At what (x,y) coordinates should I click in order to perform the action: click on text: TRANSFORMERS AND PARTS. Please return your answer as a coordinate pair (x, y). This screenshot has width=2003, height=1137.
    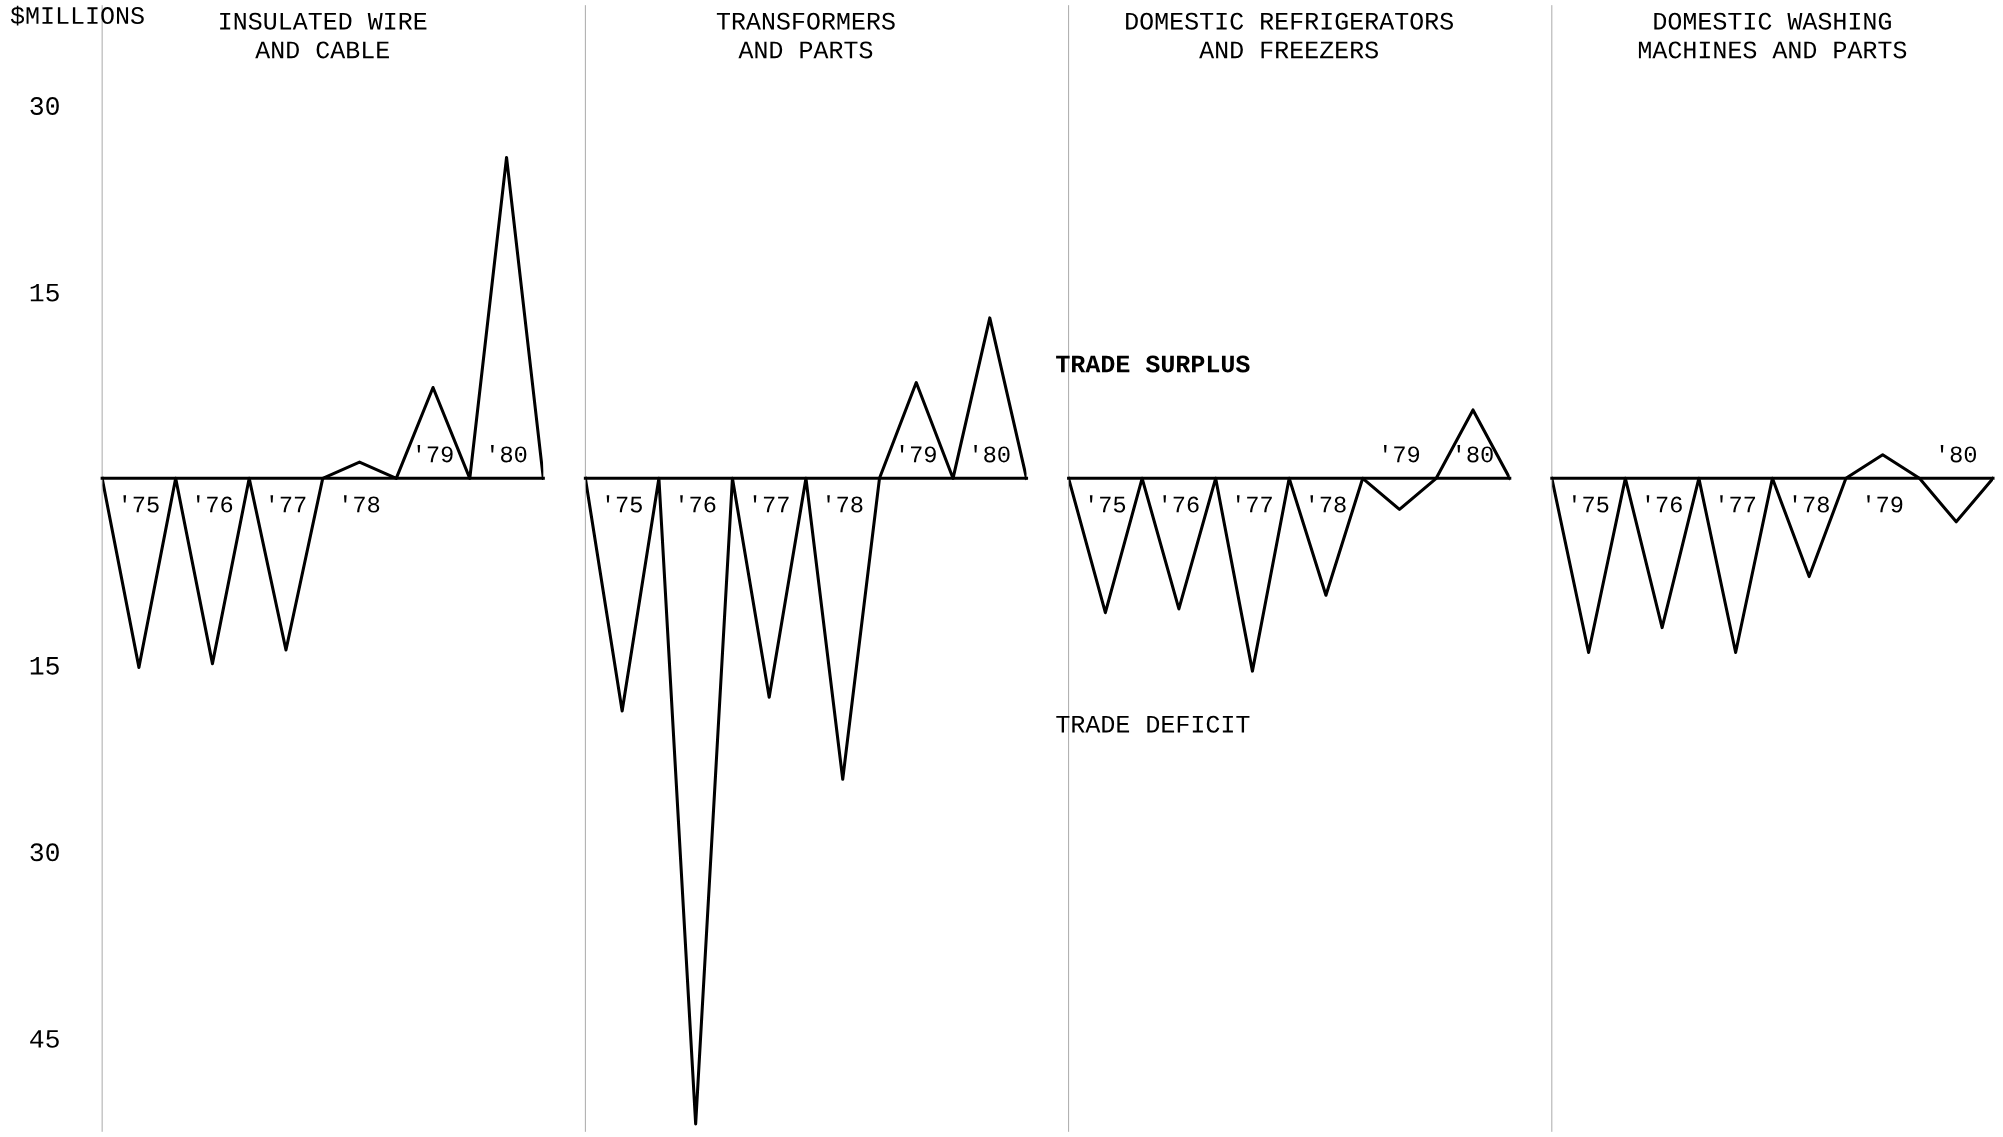
    Looking at the image, I should click on (805, 35).